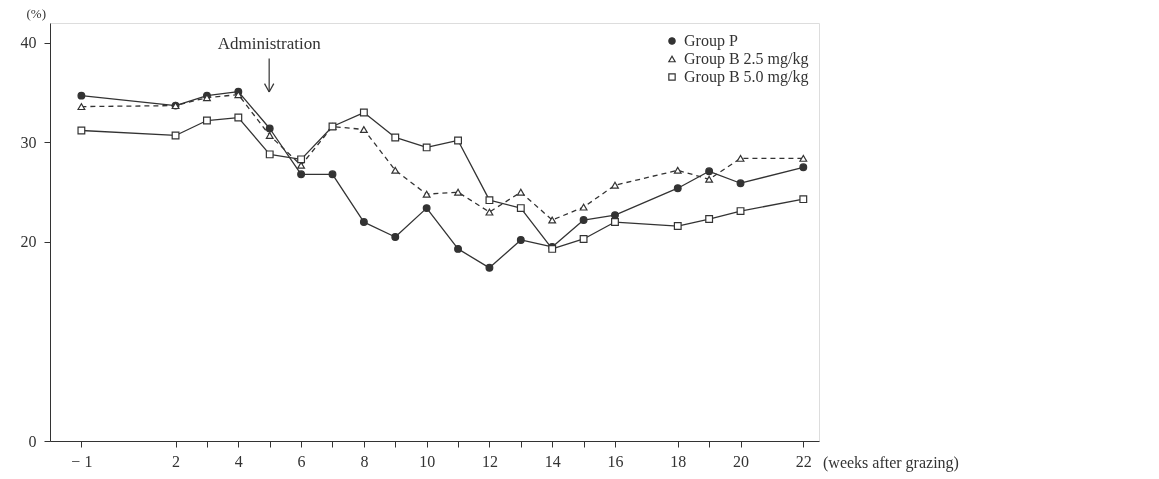  Describe the element at coordinates (28, 242) in the screenshot. I see `y-tick-label: 20` at that location.